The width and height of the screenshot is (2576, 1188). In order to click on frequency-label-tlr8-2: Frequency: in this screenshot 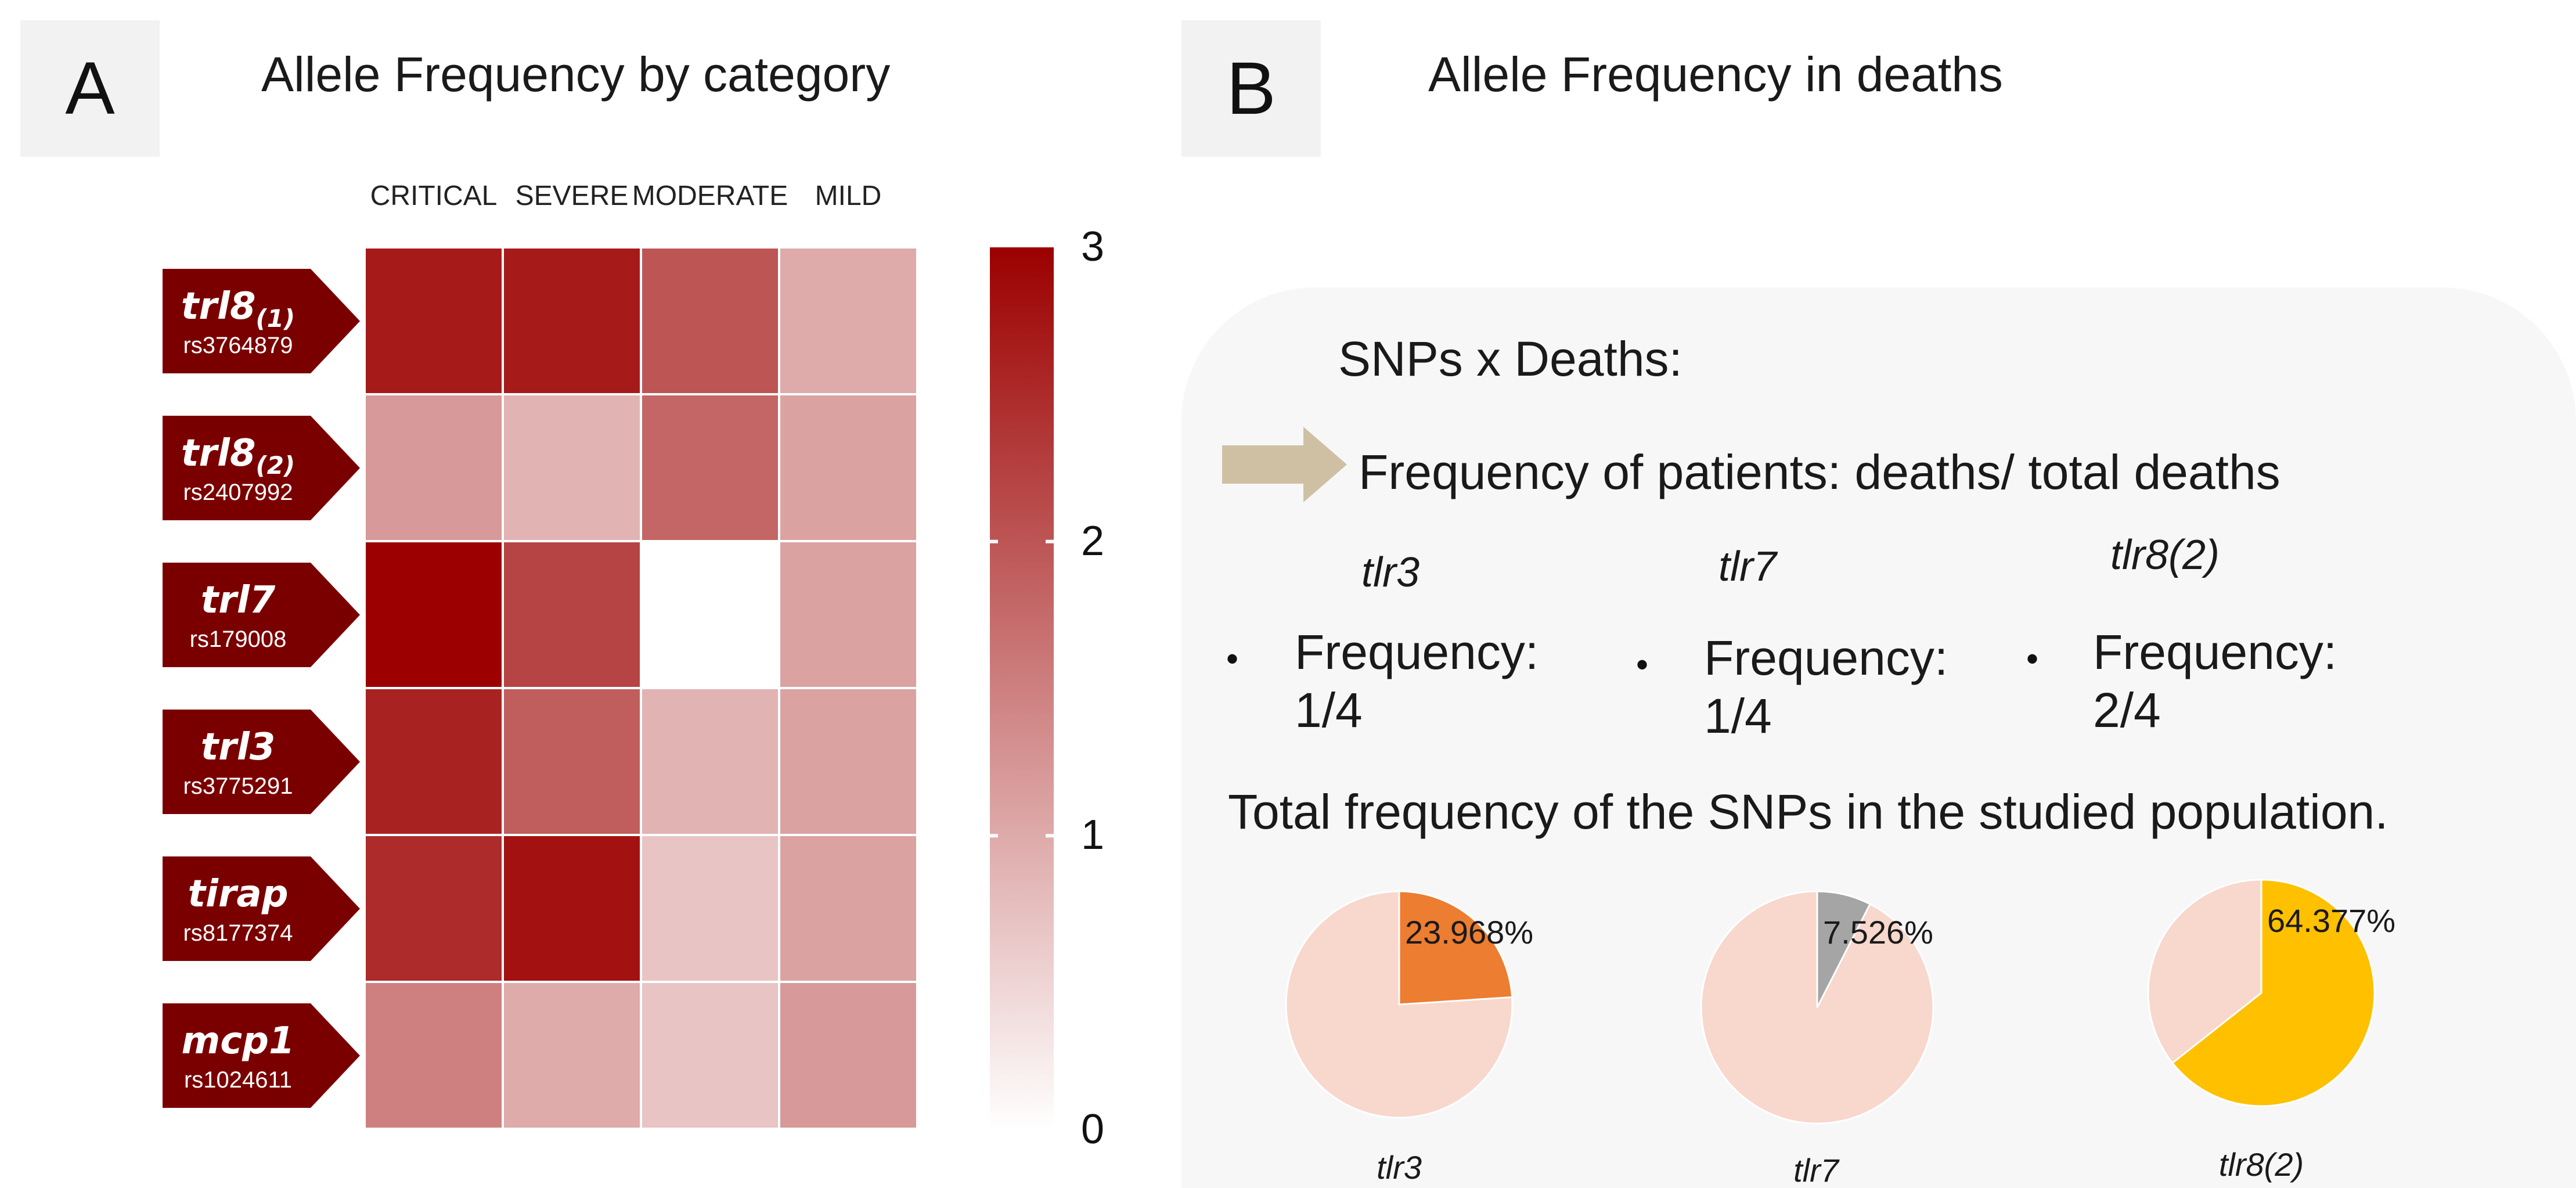, I will do `click(2215, 652)`.